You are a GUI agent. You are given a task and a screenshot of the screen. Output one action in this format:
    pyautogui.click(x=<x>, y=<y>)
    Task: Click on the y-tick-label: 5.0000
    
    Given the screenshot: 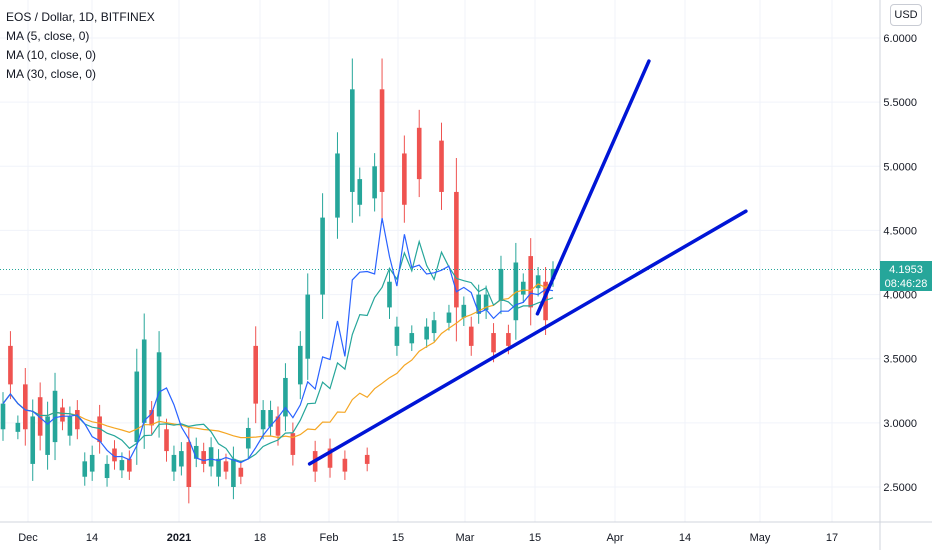 What is the action you would take?
    pyautogui.click(x=900, y=167)
    